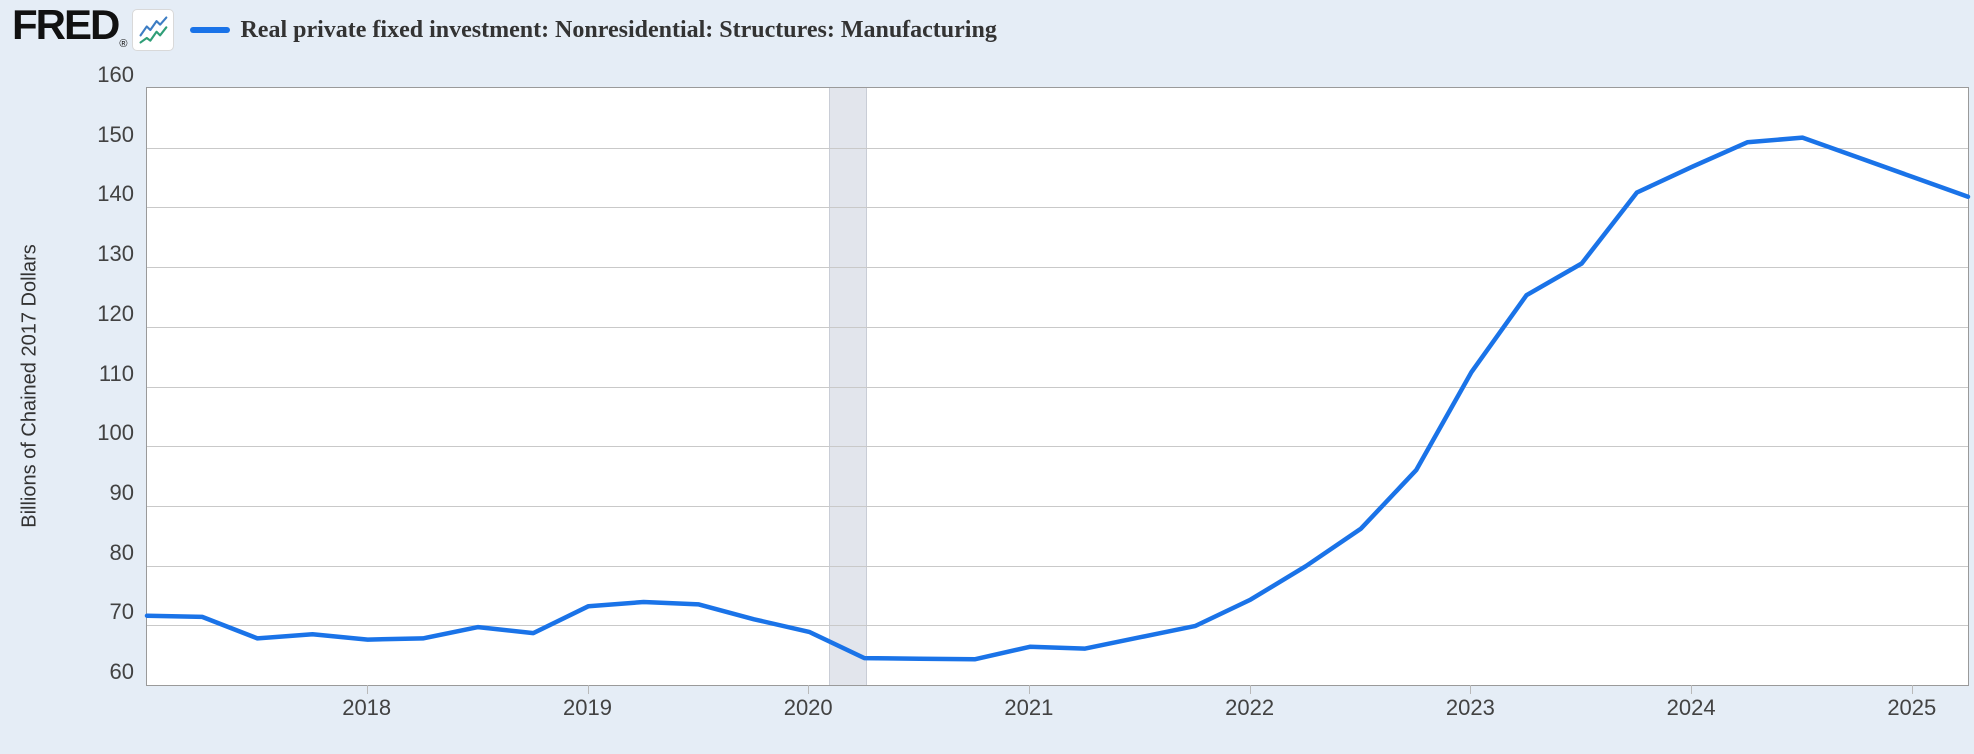 The width and height of the screenshot is (1974, 754). What do you see at coordinates (587, 707) in the screenshot?
I see `x-tick-label-2019: 2019` at bounding box center [587, 707].